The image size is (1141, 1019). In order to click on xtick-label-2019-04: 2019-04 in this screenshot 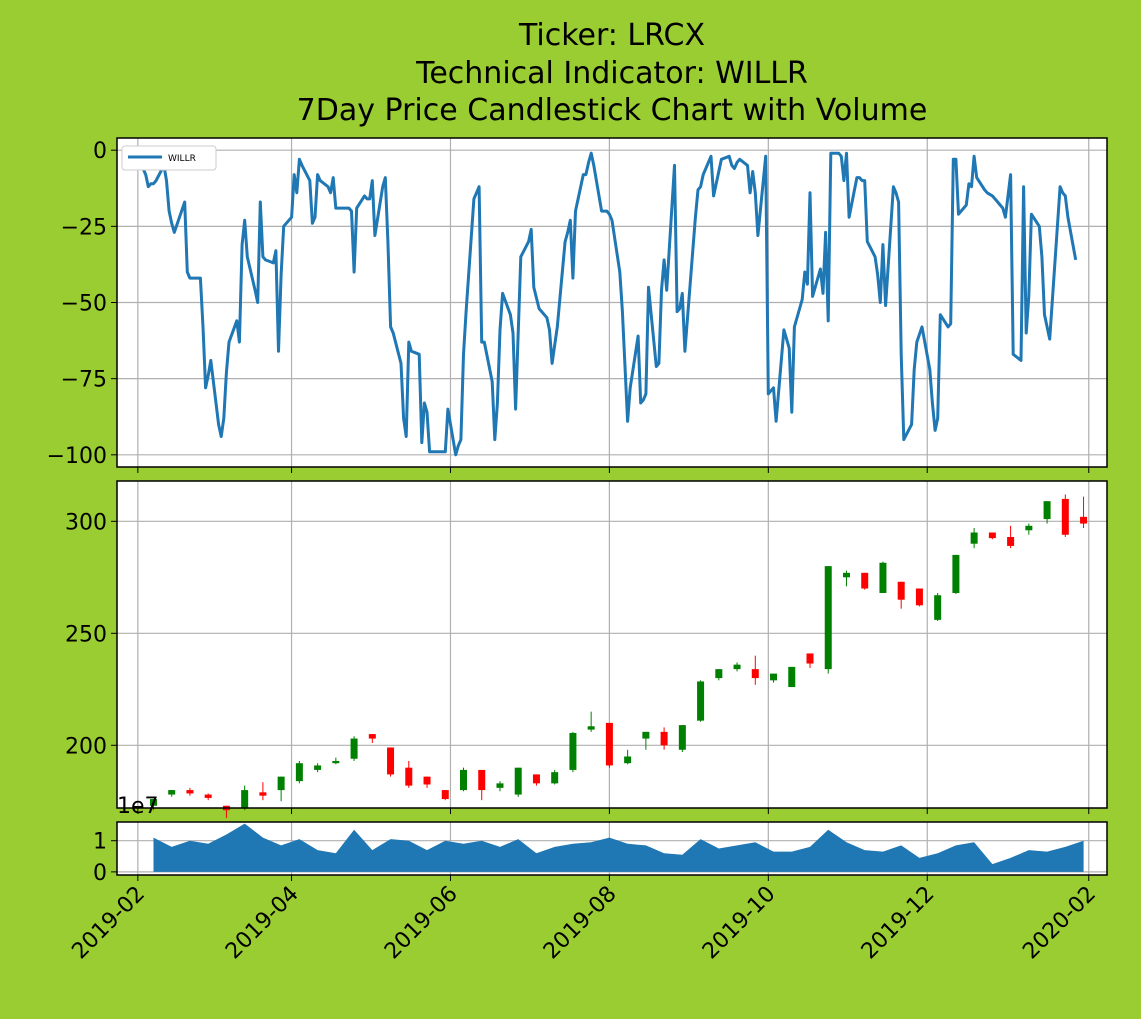, I will do `click(262, 923)`.